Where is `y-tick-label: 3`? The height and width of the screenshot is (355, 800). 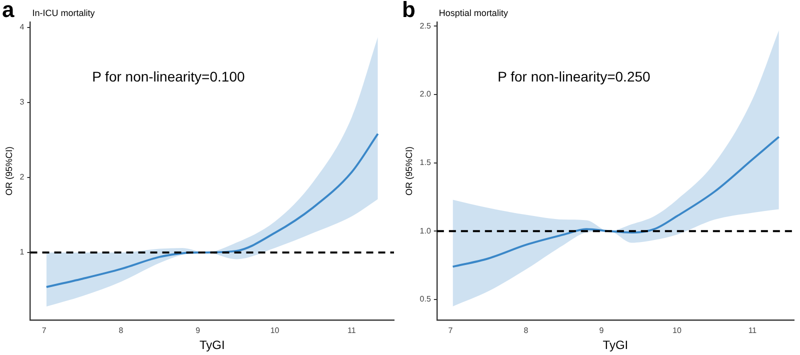 y-tick-label: 3 is located at coordinates (22, 102).